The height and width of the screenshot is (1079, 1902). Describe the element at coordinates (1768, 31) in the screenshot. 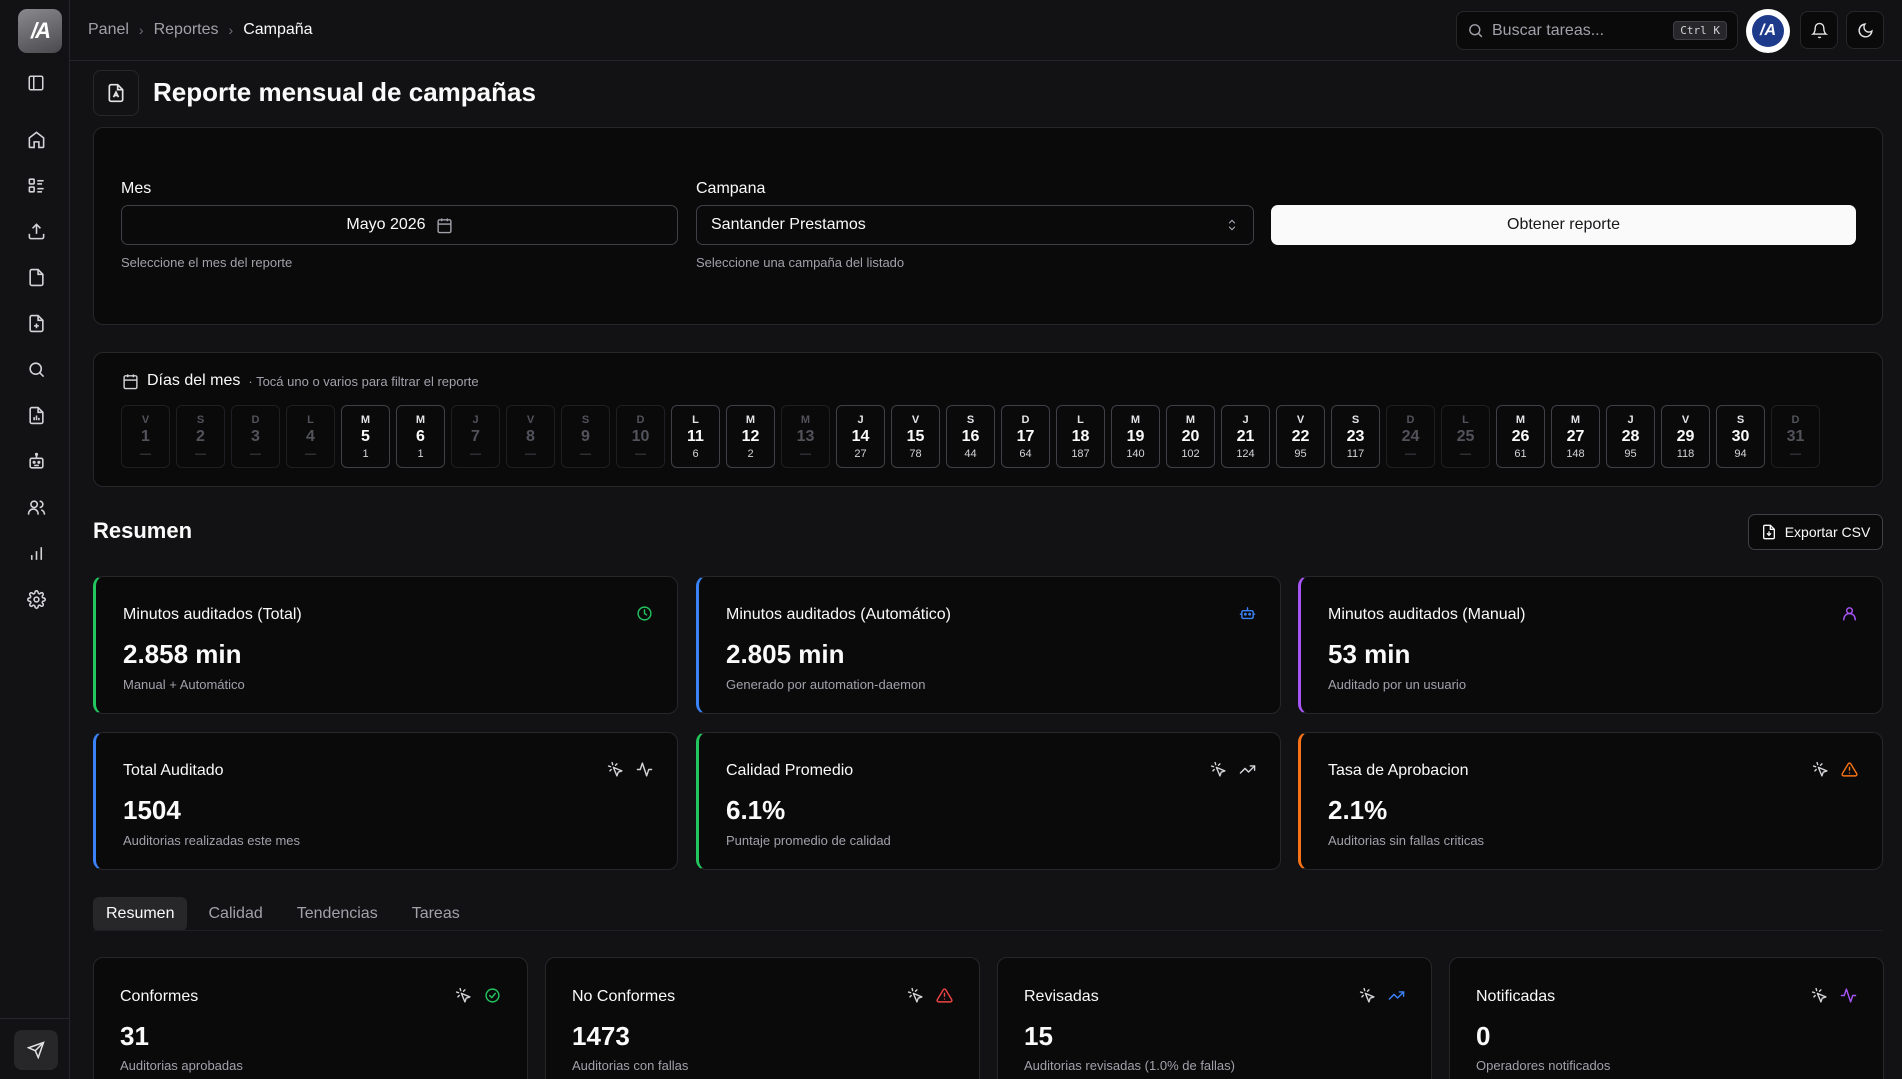

I see `avatar: /A` at that location.